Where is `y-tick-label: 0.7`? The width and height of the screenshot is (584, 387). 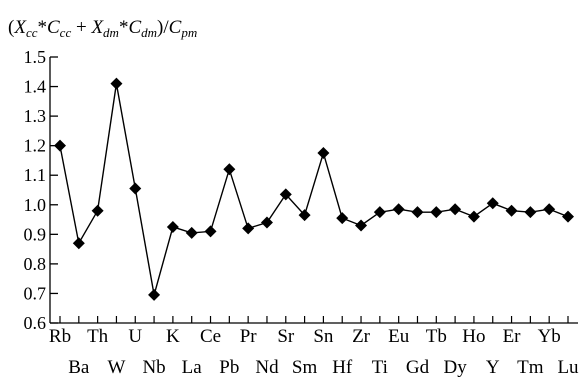 y-tick-label: 0.7 is located at coordinates (35, 293).